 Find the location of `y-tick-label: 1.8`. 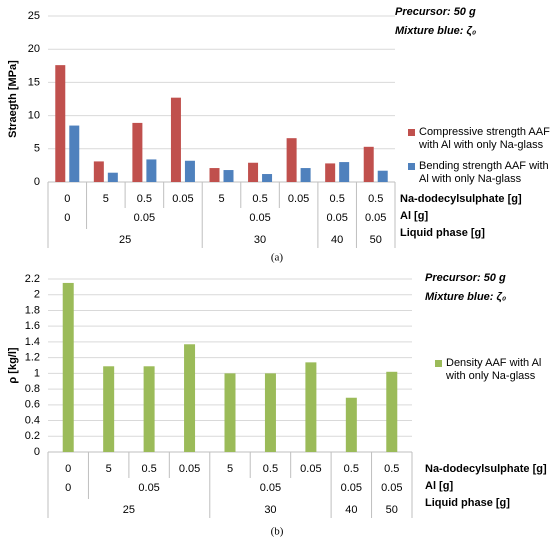

y-tick-label: 1.8 is located at coordinates (32, 310).